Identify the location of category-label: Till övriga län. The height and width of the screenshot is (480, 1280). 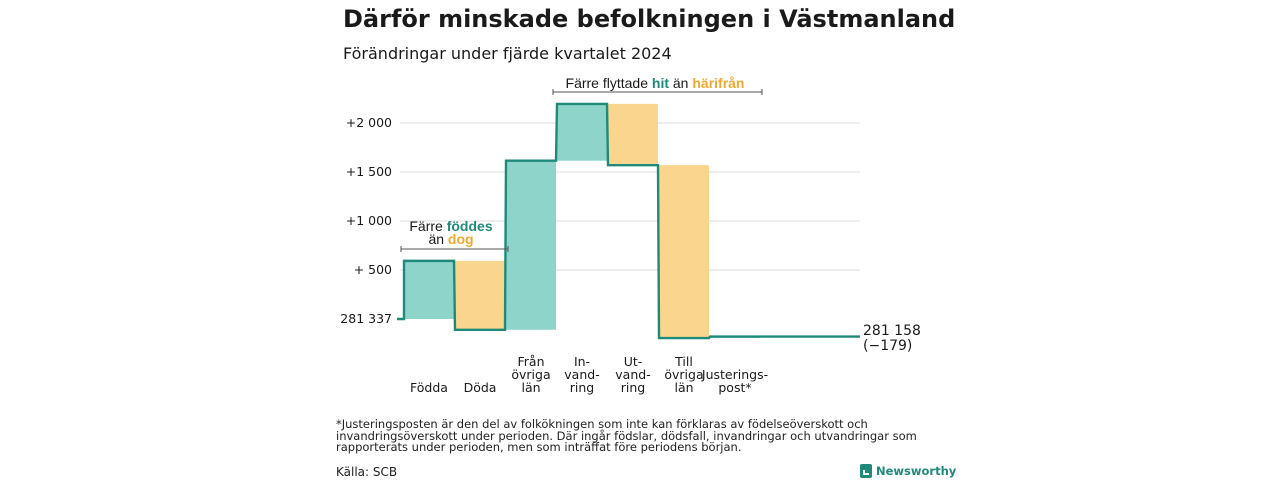
(683, 374).